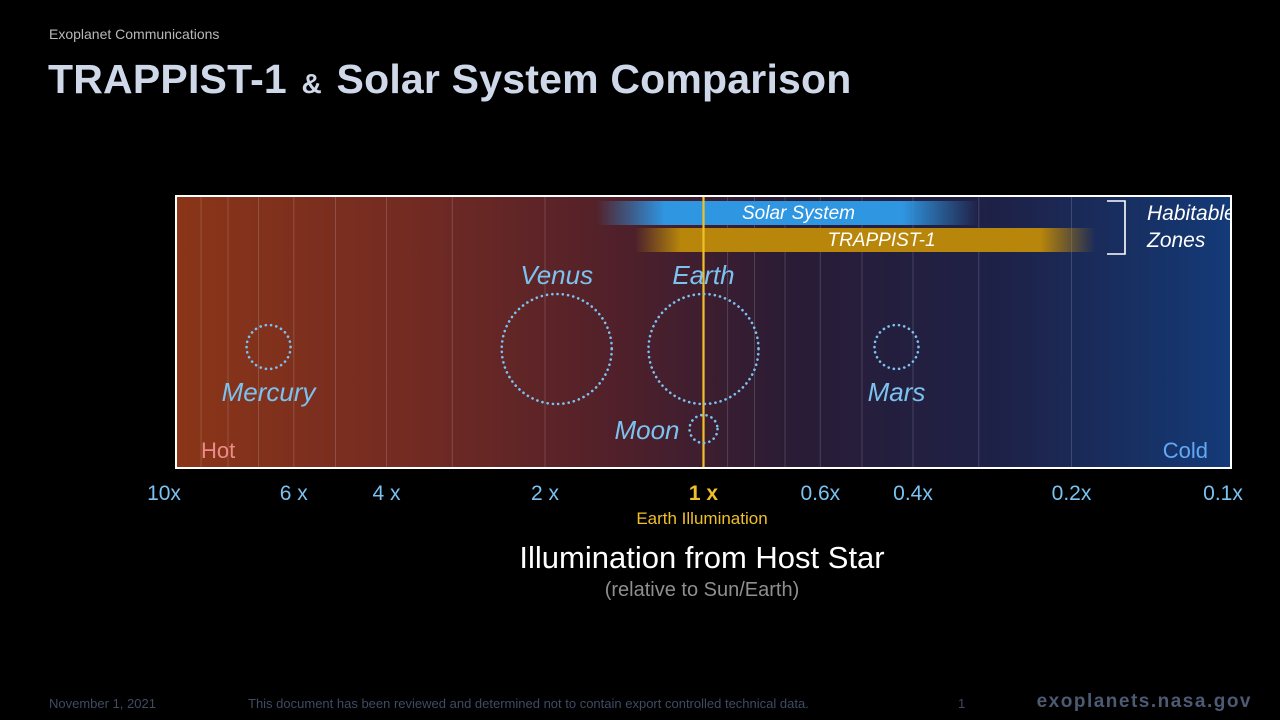  Describe the element at coordinates (102, 703) in the screenshot. I see `footer-date: November 1, 2021` at that location.